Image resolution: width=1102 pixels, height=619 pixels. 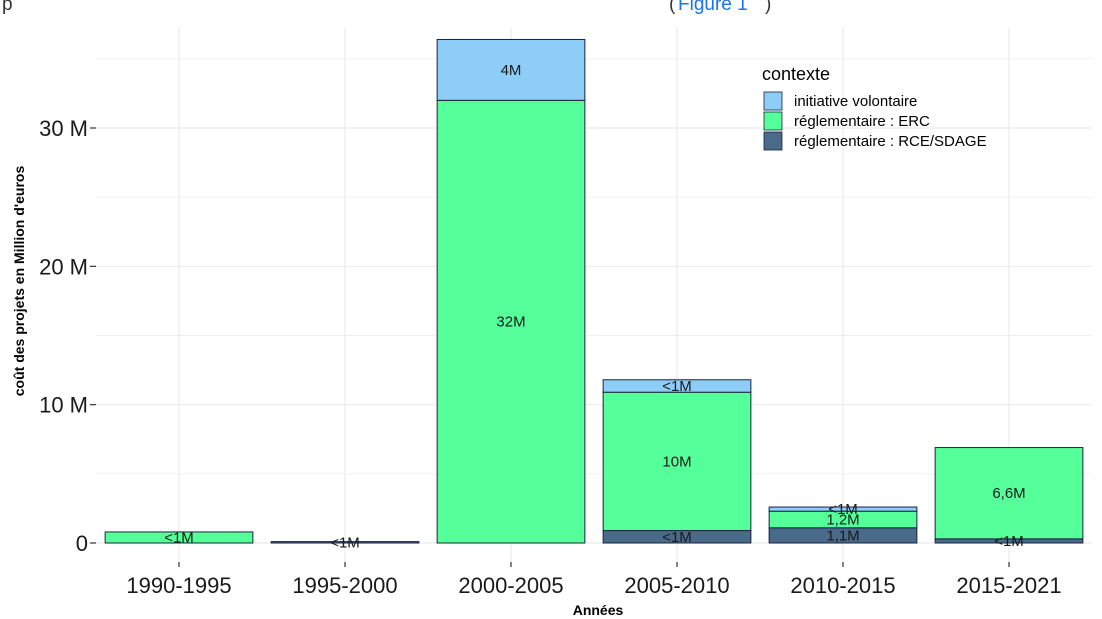 I want to click on y-tick-label: 30 M, so click(x=63, y=128).